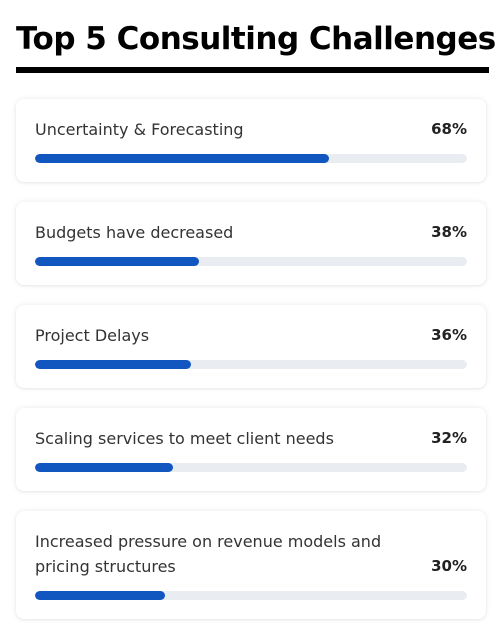 This screenshot has height=636, width=503. Describe the element at coordinates (251, 232) in the screenshot. I see `card-header: Budgets have decreased 38%` at that location.